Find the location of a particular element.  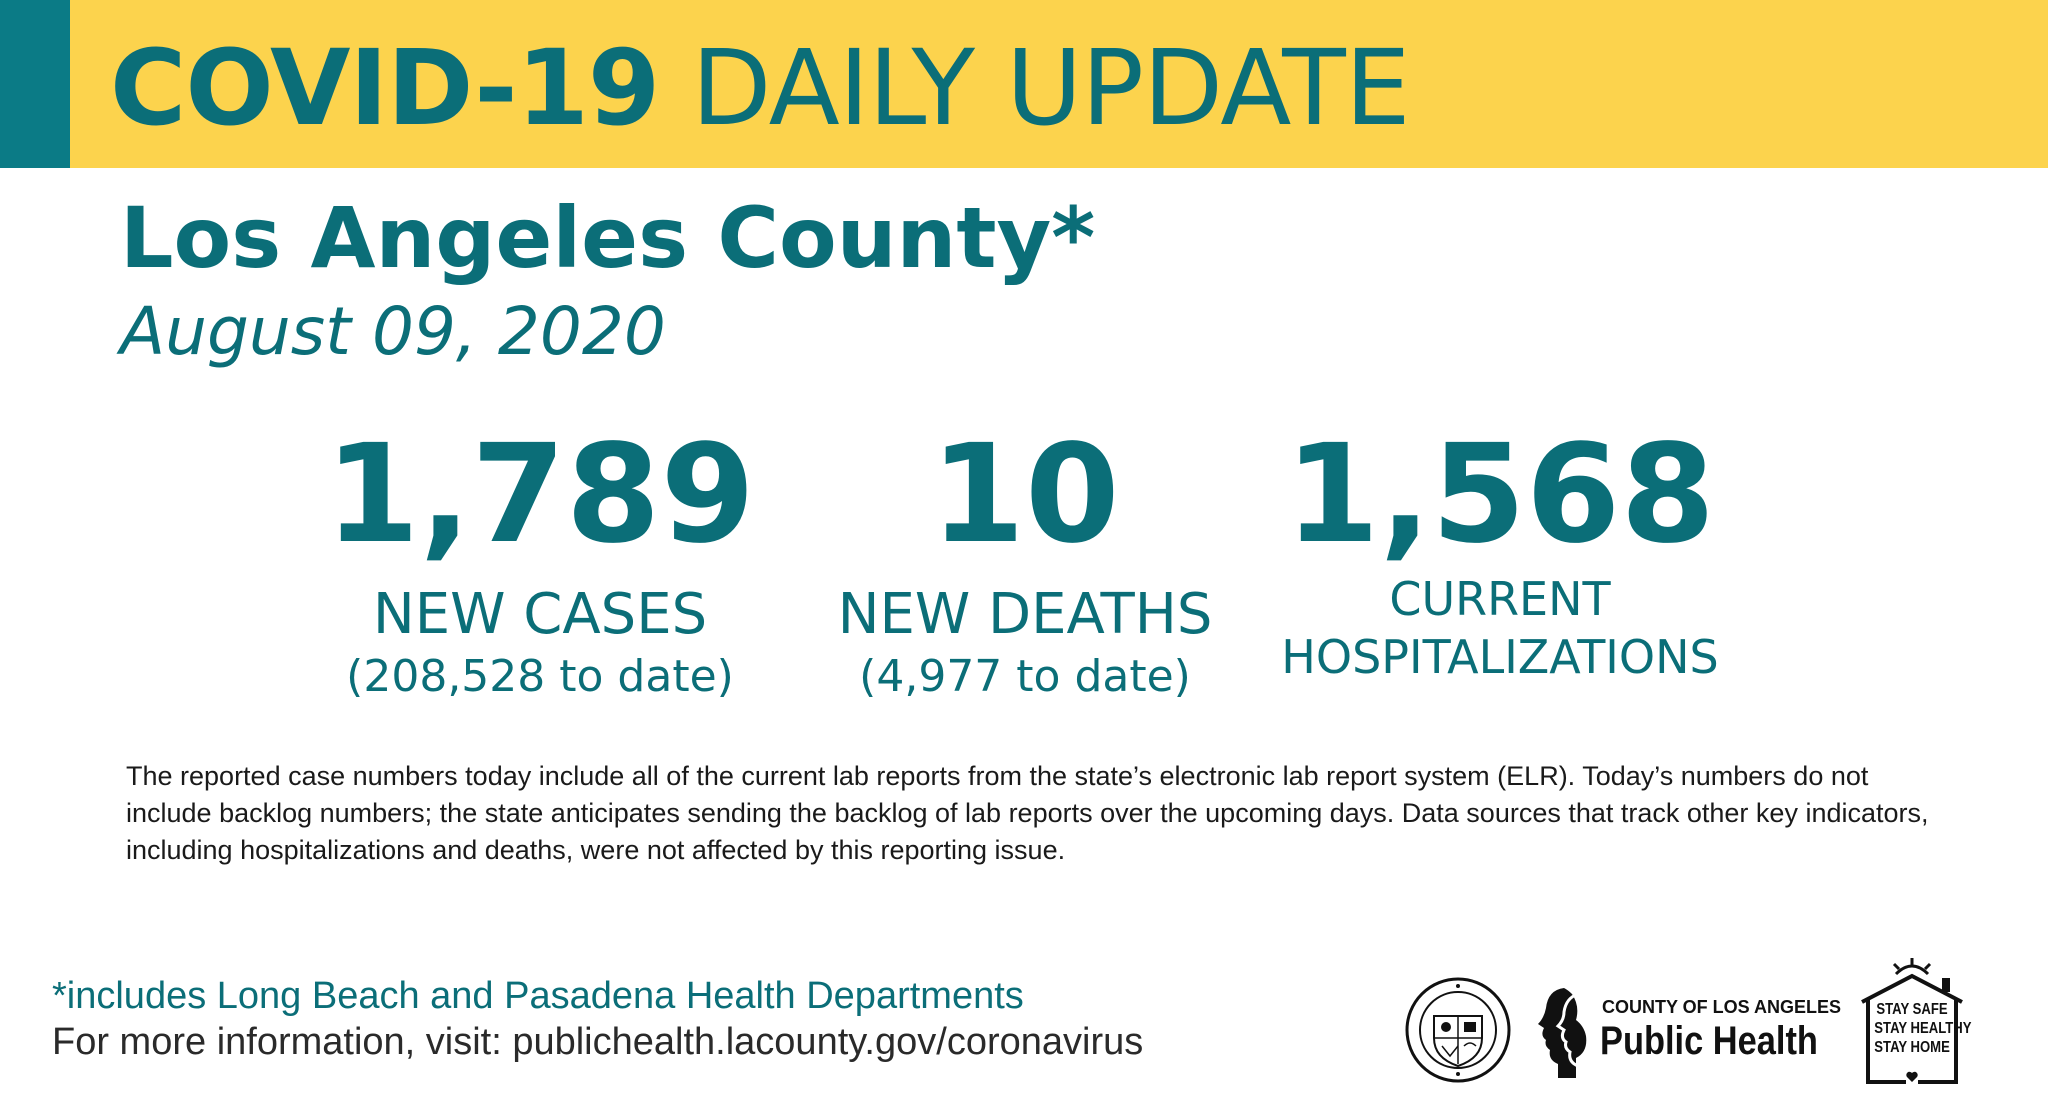

cases-to-date: (208,528 to date) is located at coordinates (540, 676).